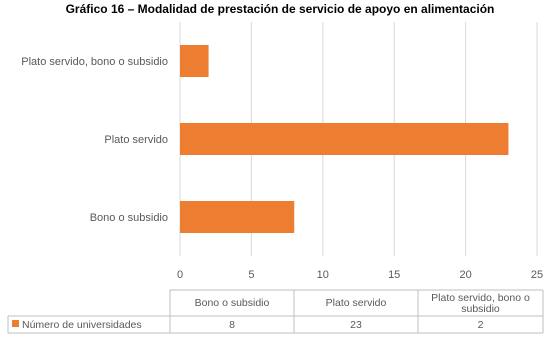 The width and height of the screenshot is (551, 343). Describe the element at coordinates (356, 325) in the screenshot. I see `table-value-1: 23` at that location.